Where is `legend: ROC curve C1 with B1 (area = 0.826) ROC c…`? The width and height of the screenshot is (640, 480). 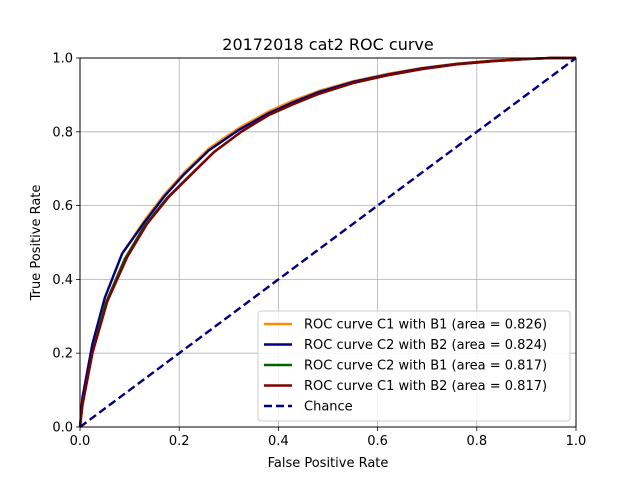 legend: ROC curve C1 with B1 (area = 0.826) ROC c… is located at coordinates (414, 366).